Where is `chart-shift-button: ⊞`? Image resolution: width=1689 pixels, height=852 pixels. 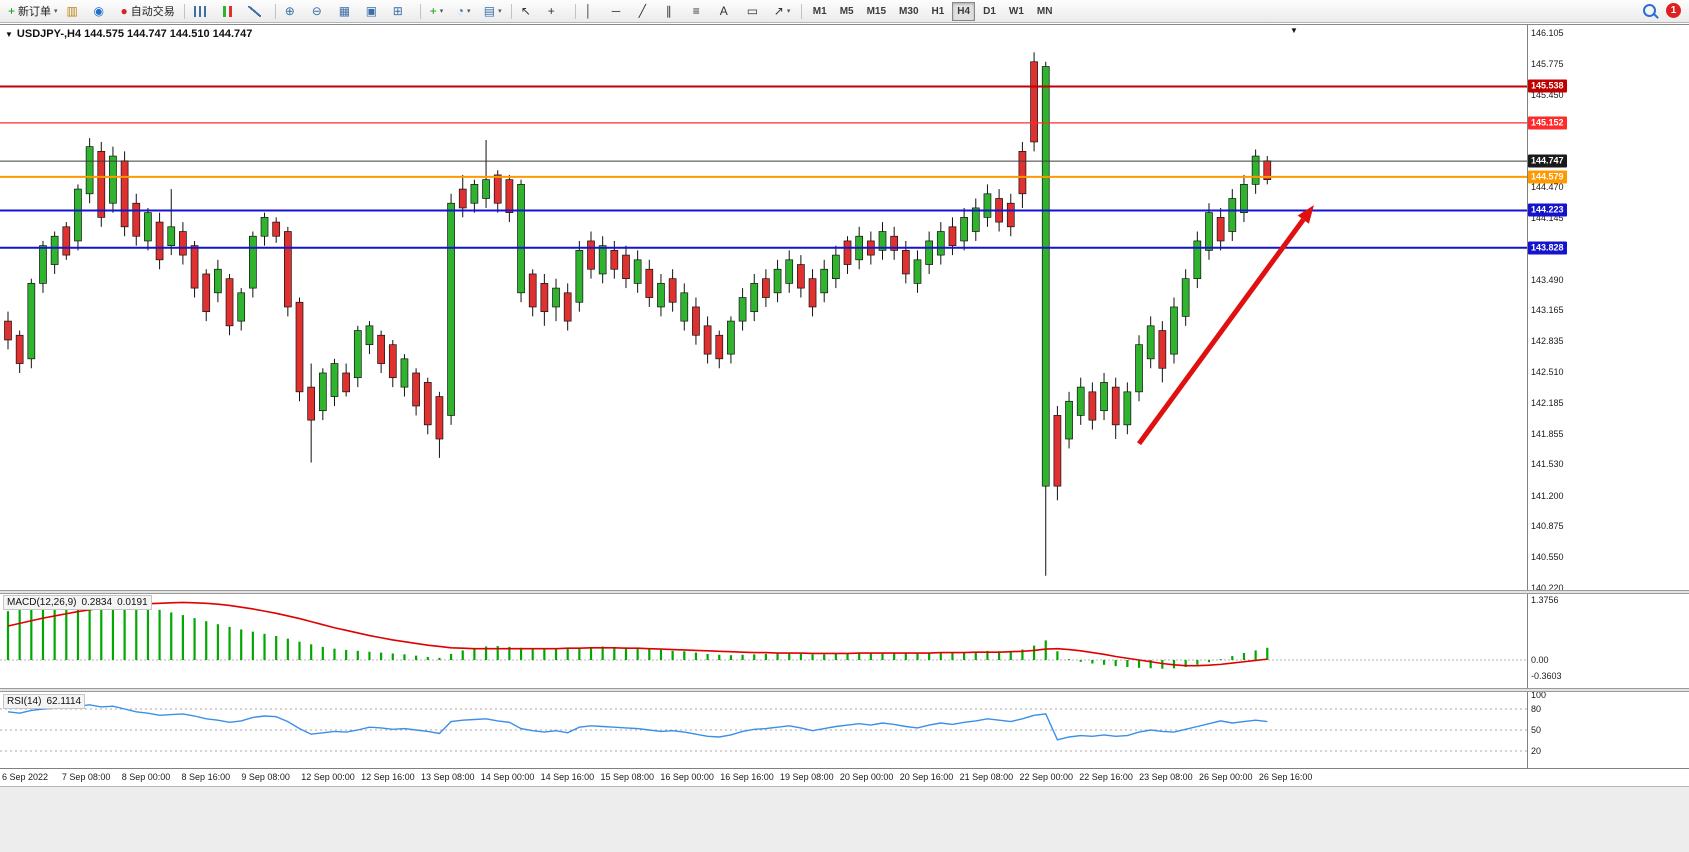
chart-shift-button: ⊞ is located at coordinates (402, 11).